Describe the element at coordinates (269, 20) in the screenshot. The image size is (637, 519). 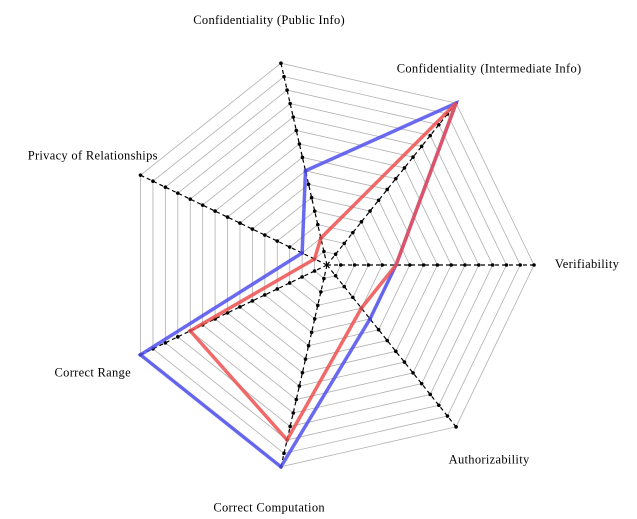
I see `axis-label: Confidentiality (Public Info)` at that location.